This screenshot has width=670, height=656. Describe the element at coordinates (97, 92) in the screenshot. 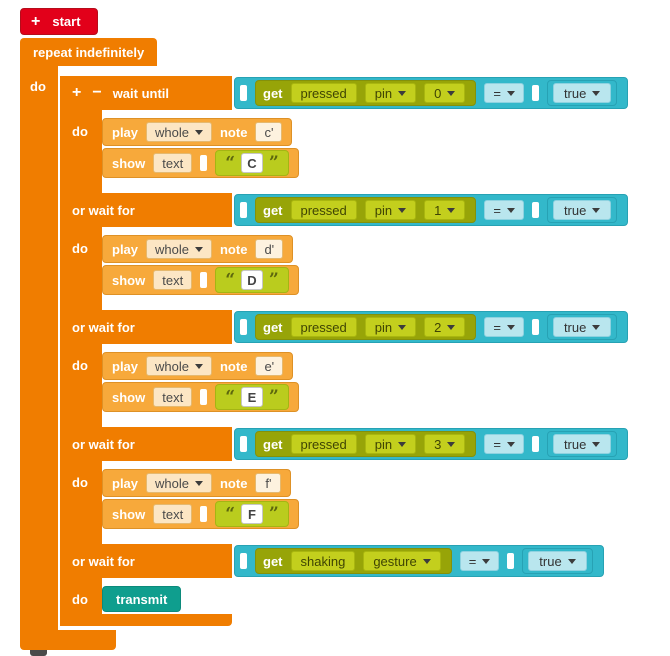

I see `wait-remove-button: −` at that location.